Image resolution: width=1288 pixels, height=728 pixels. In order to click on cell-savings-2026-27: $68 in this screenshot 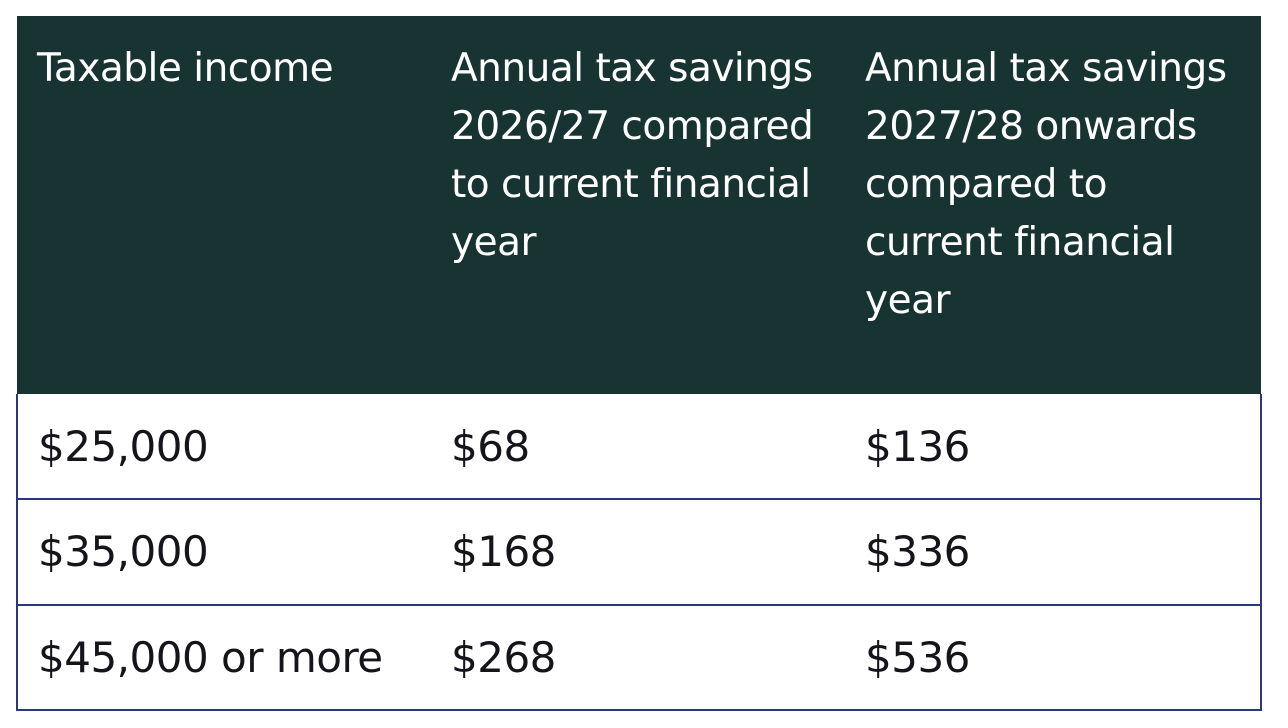, I will do `click(490, 446)`.